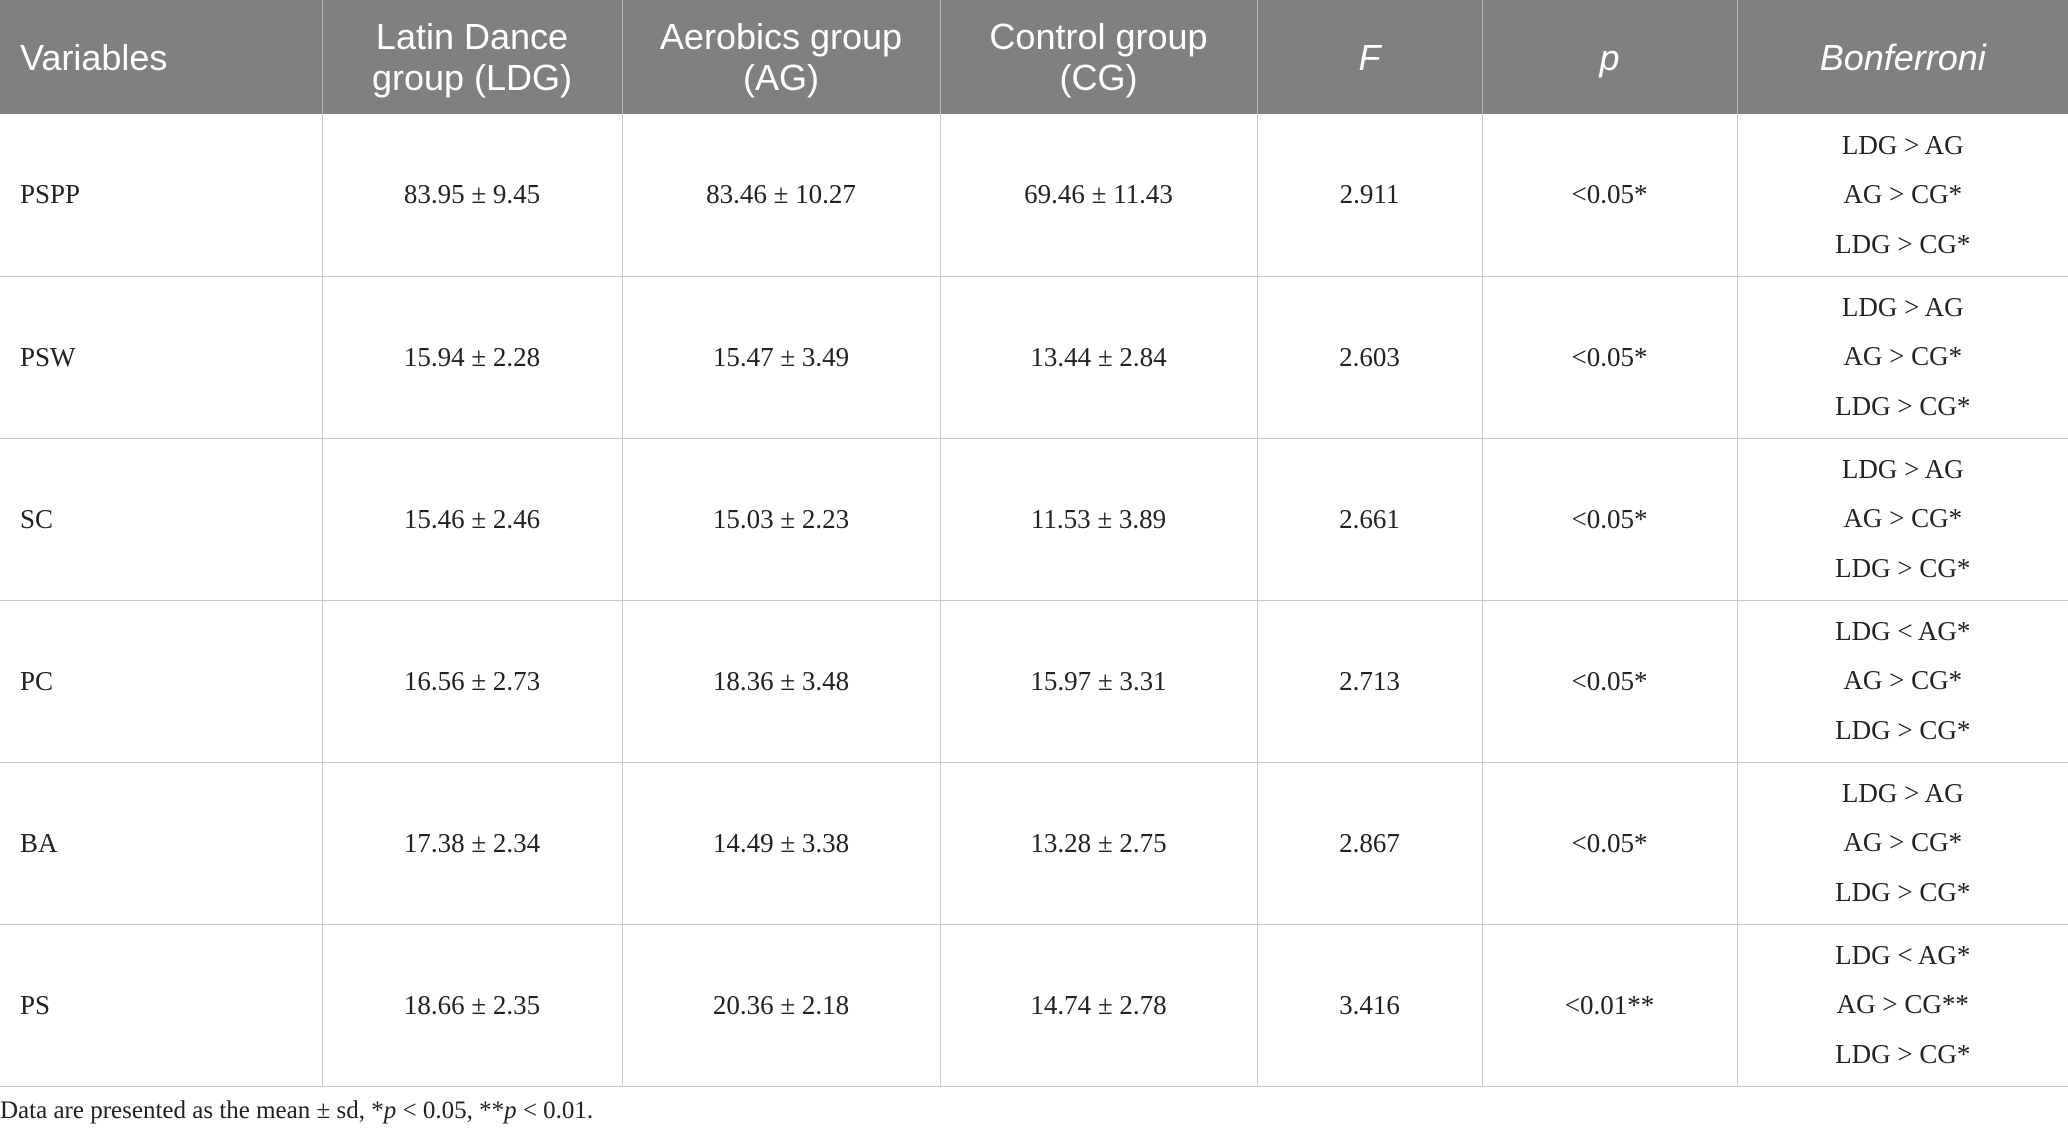  I want to click on cell-cg: 69.46 ± 11.43, so click(1099, 195).